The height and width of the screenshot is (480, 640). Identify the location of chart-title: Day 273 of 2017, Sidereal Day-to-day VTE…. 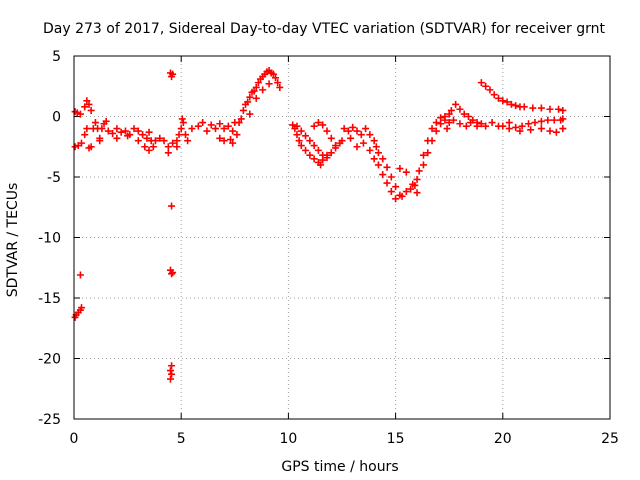
(324, 29).